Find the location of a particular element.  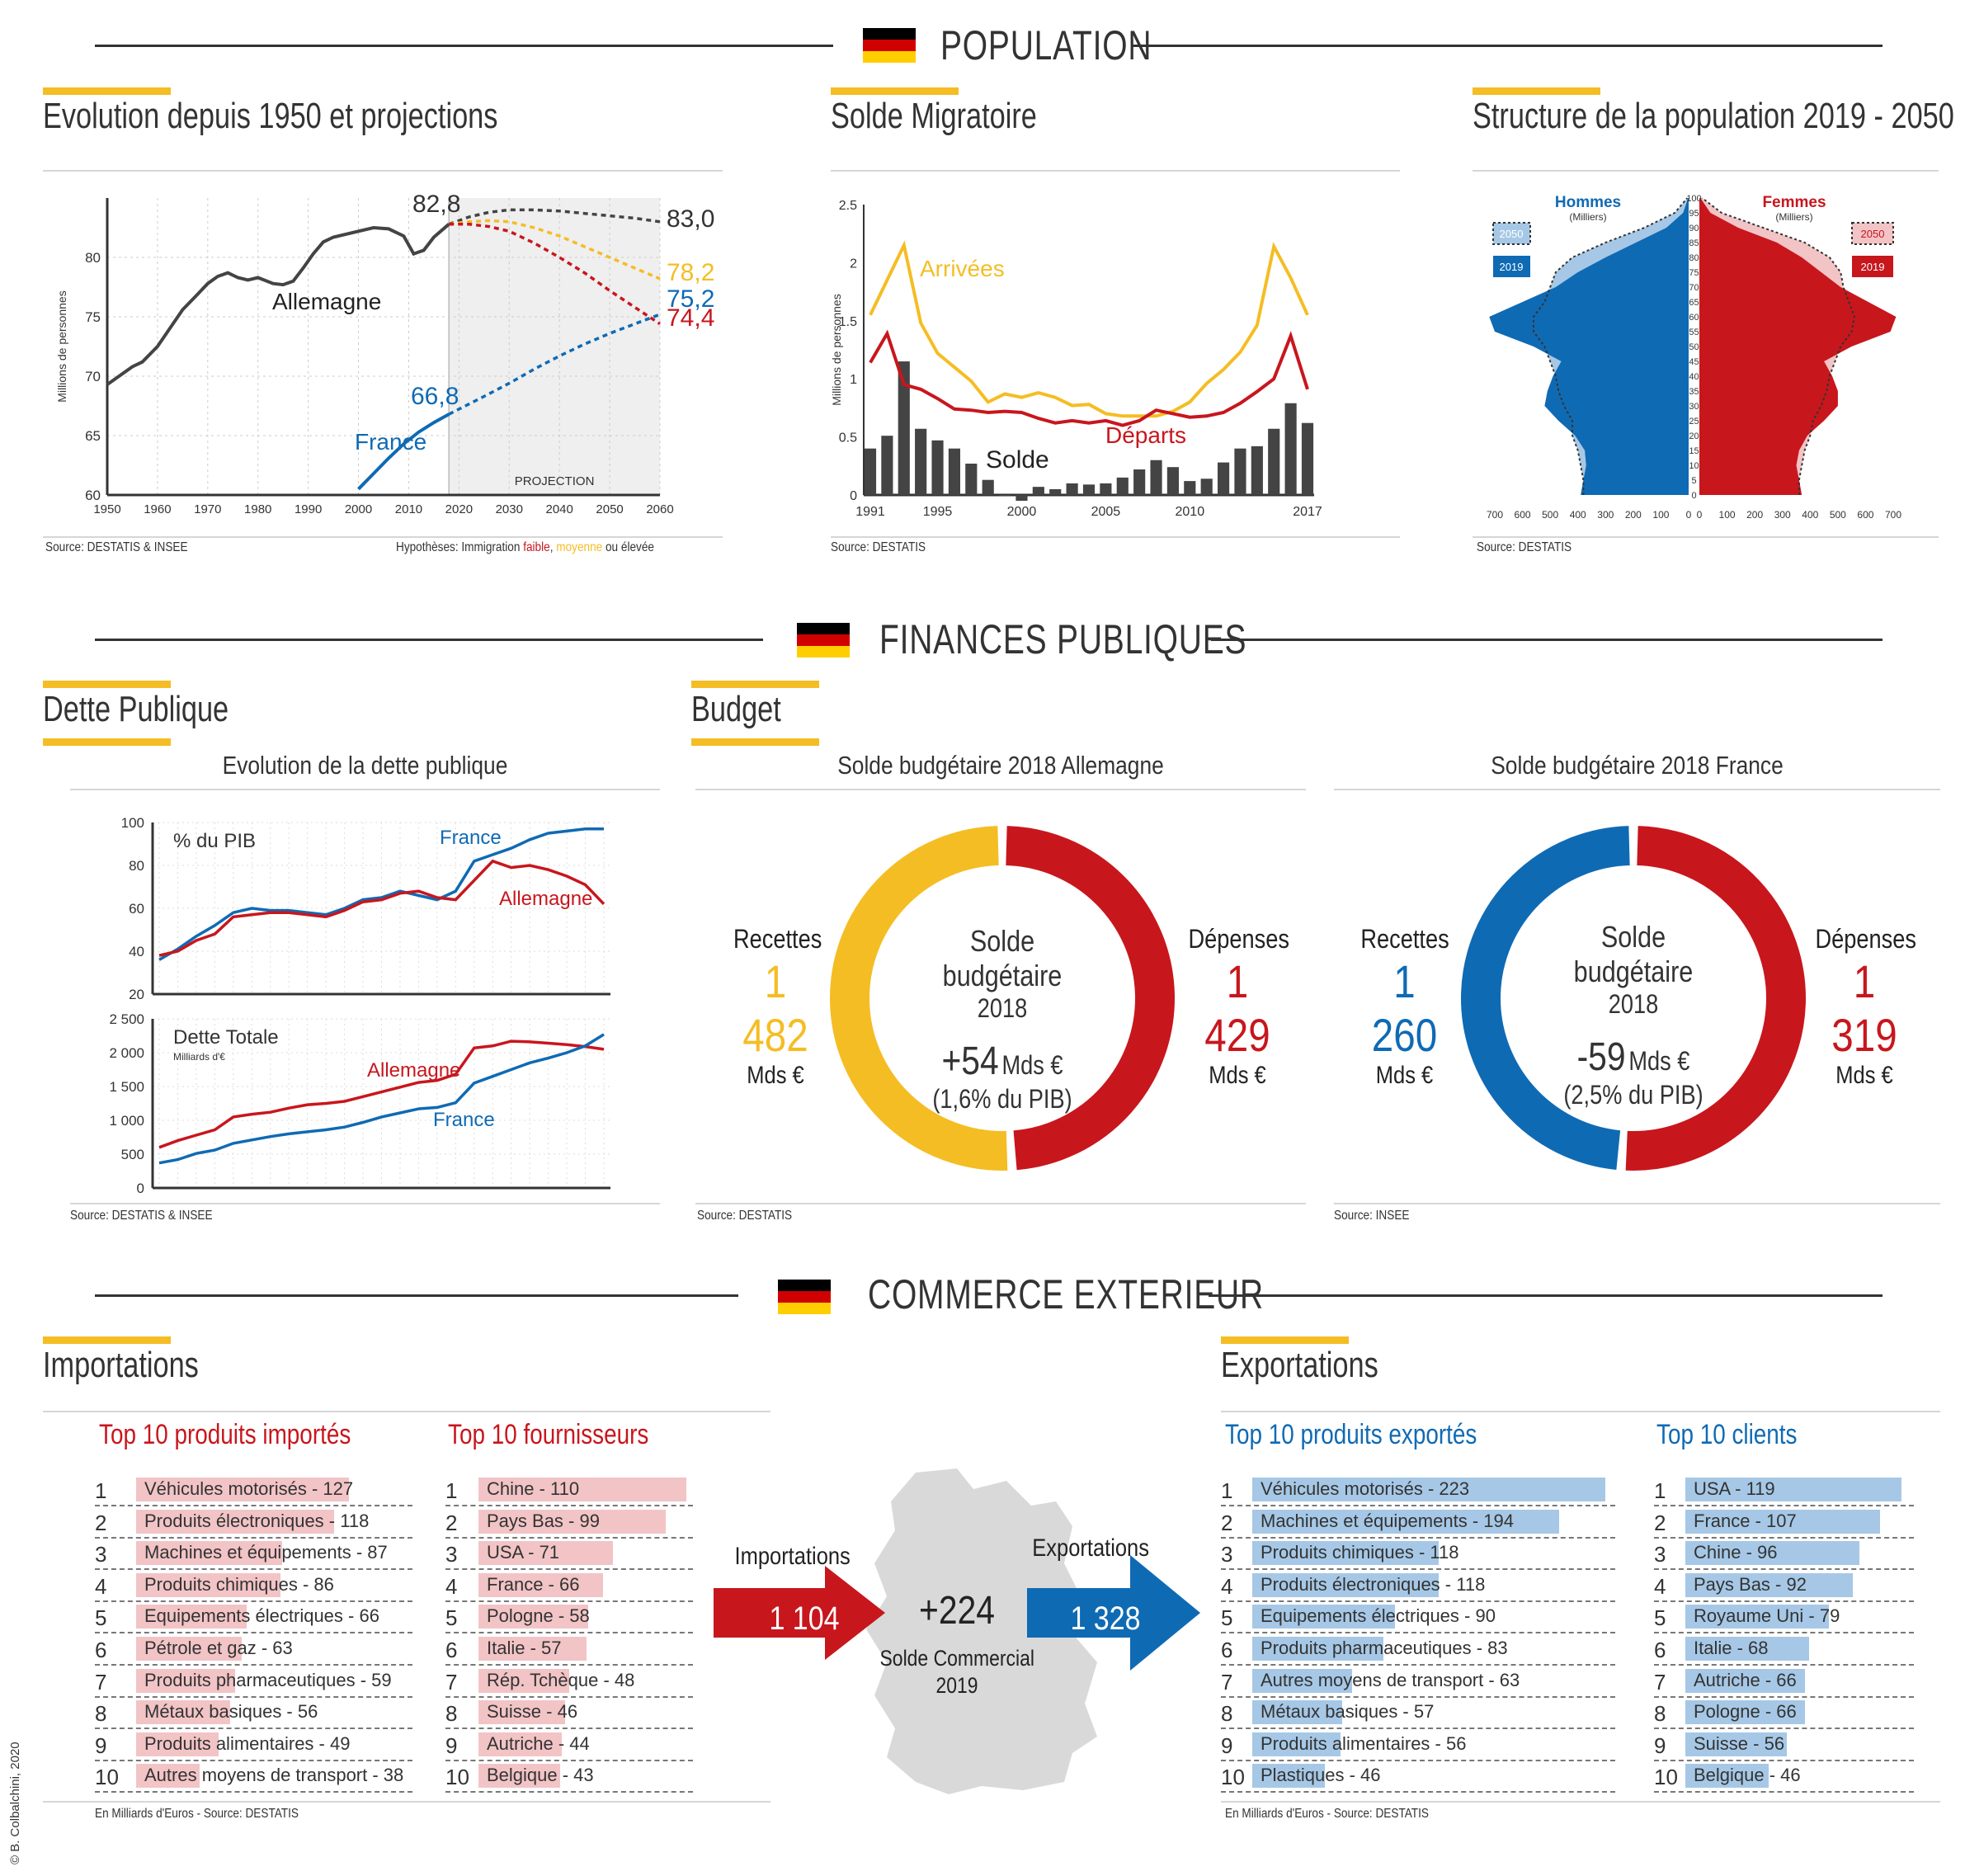

x-tick-label: 1980 is located at coordinates (257, 509).